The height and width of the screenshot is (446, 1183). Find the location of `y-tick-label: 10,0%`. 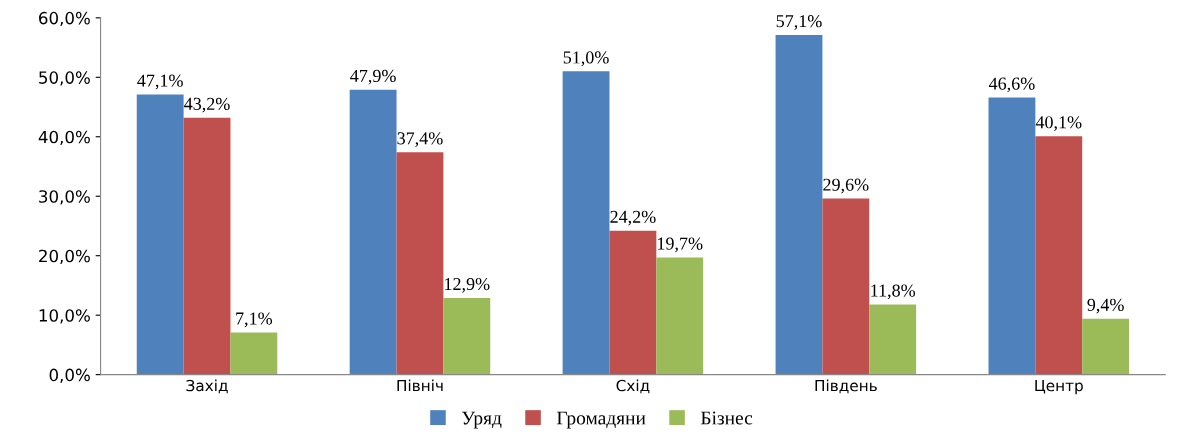

y-tick-label: 10,0% is located at coordinates (64, 316).